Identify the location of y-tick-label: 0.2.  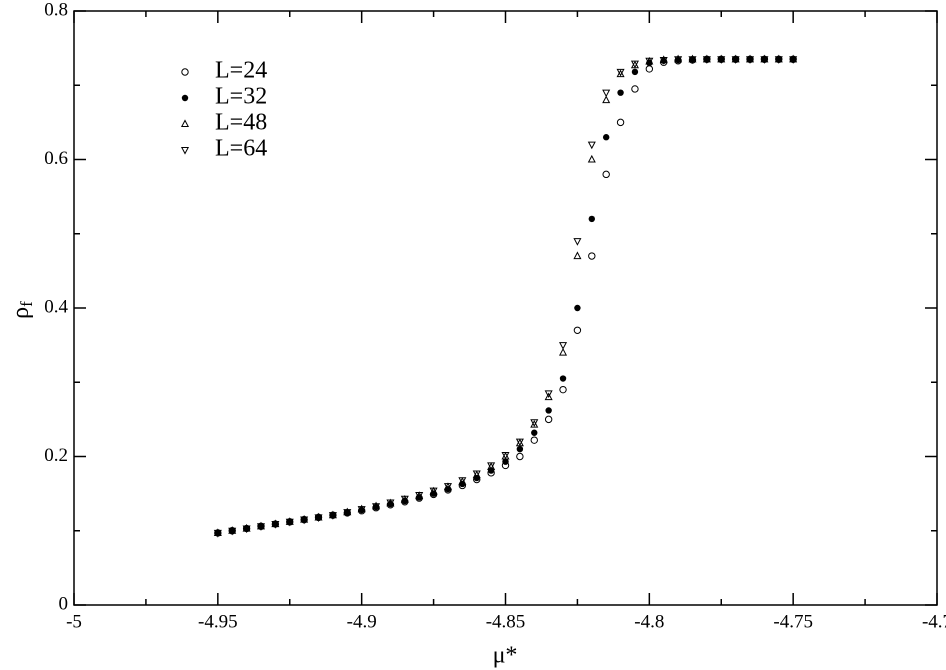
(56, 455).